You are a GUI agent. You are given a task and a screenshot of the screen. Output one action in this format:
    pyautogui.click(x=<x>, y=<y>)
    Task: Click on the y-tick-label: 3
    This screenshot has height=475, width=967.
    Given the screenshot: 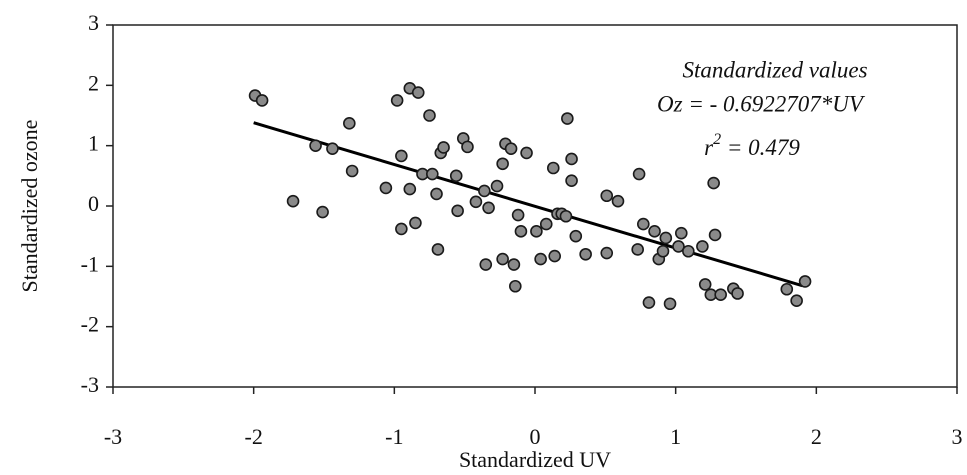 What is the action you would take?
    pyautogui.click(x=93, y=22)
    